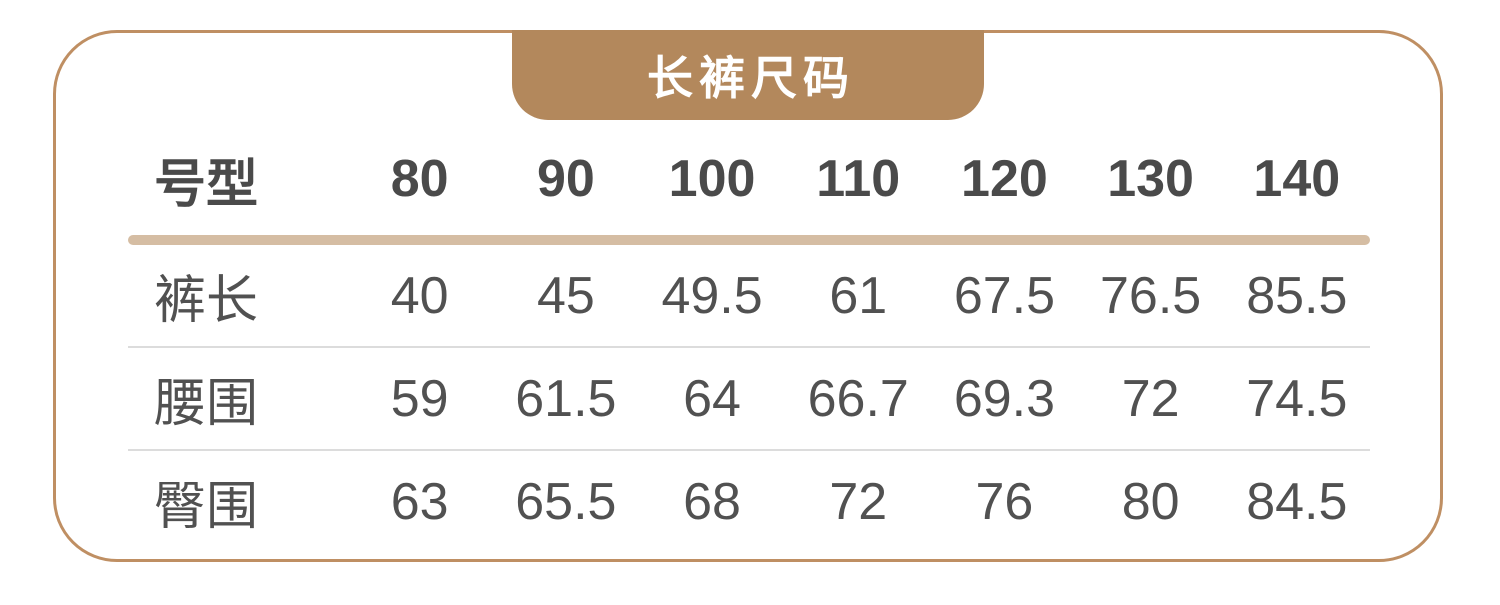 This screenshot has height=605, width=1500. Describe the element at coordinates (1004, 295) in the screenshot. I see `cell-value: 67.5` at that location.